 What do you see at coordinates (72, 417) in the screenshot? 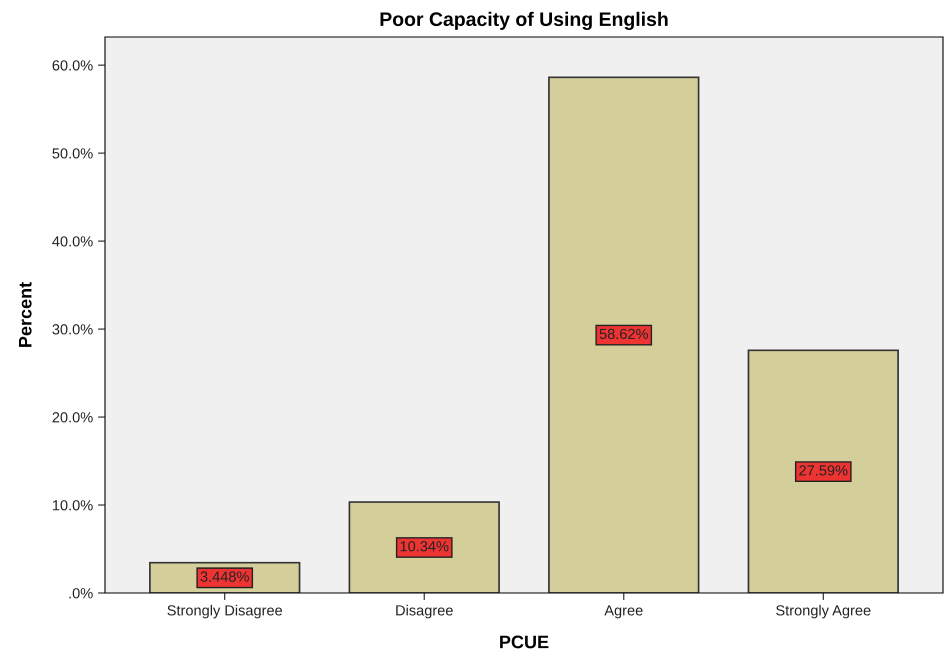
I see `y-tick-label: 20.0%` at bounding box center [72, 417].